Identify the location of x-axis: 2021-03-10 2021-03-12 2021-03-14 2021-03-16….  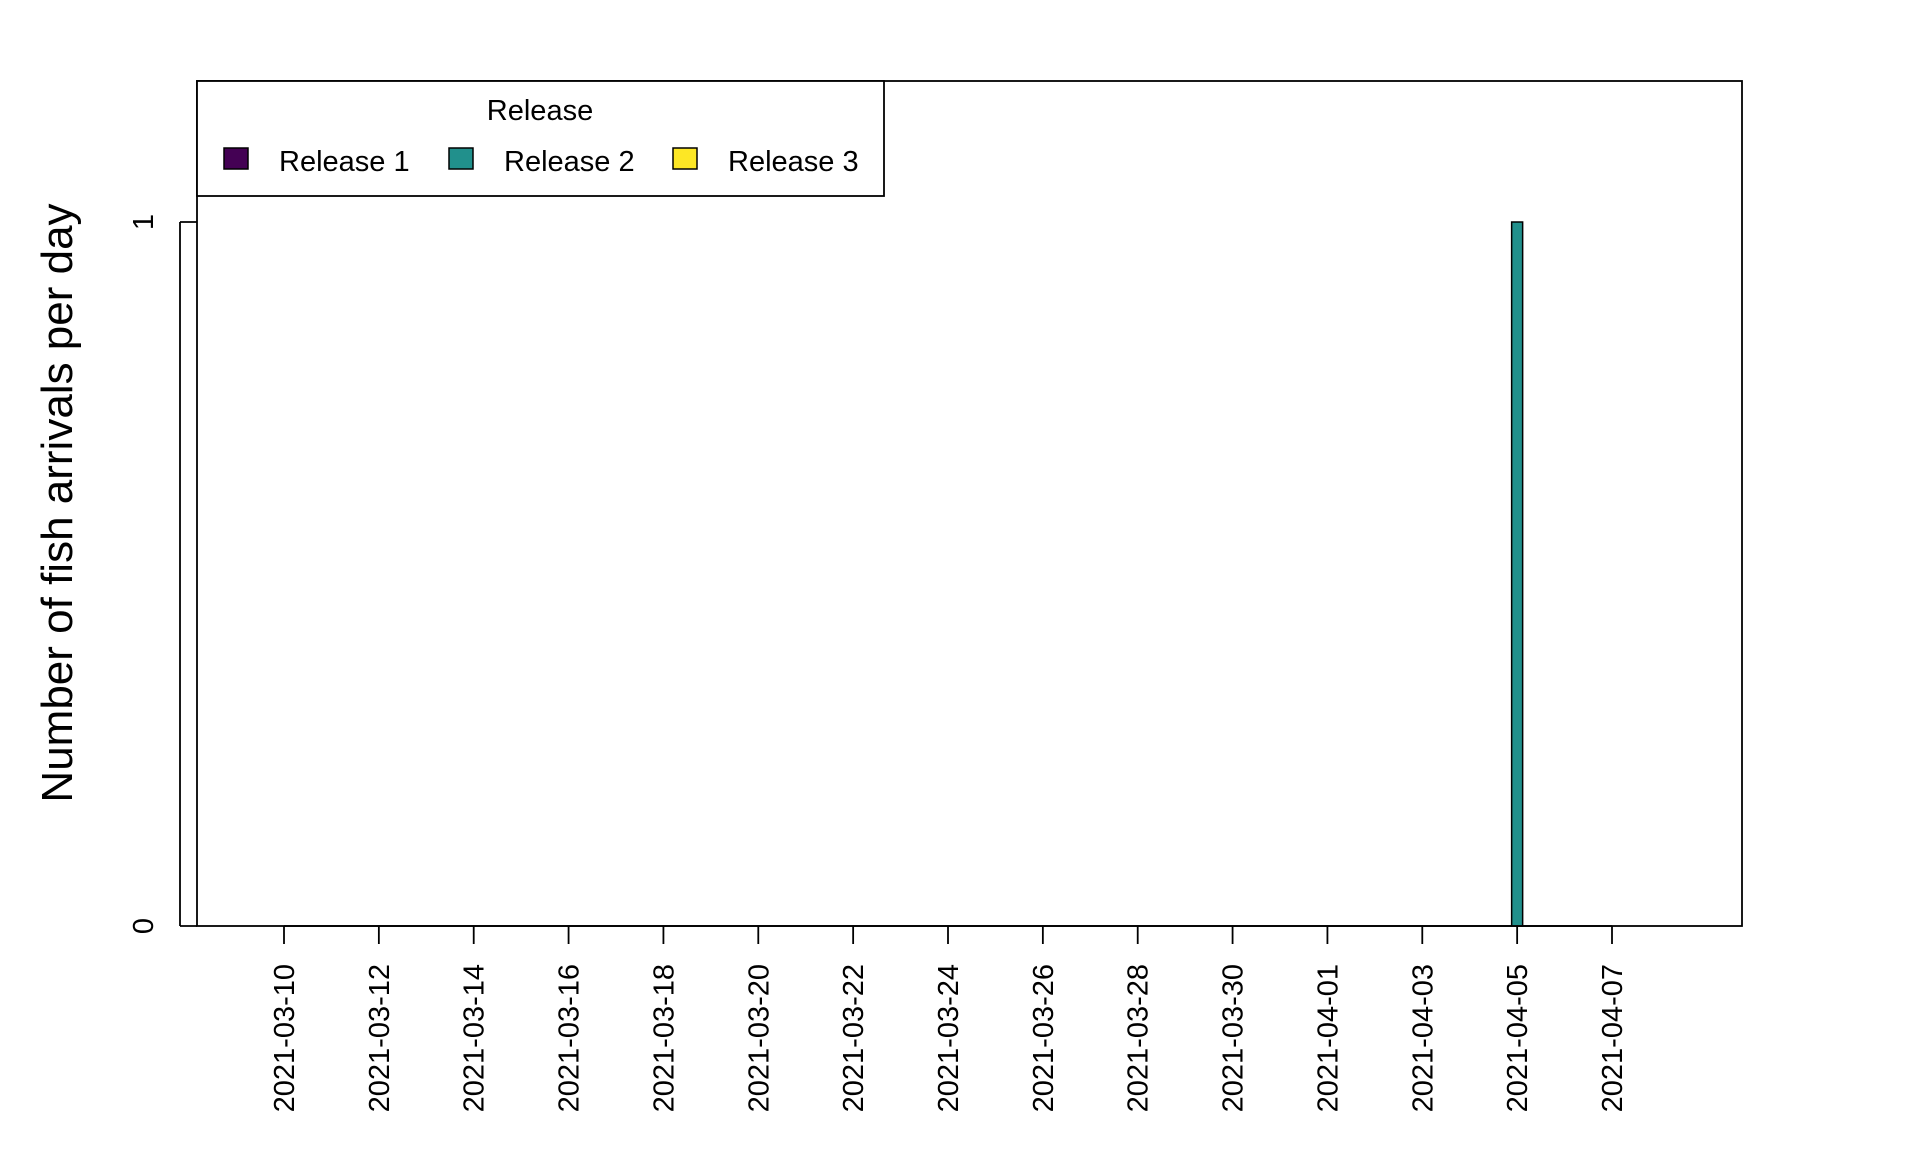
(949, 1019).